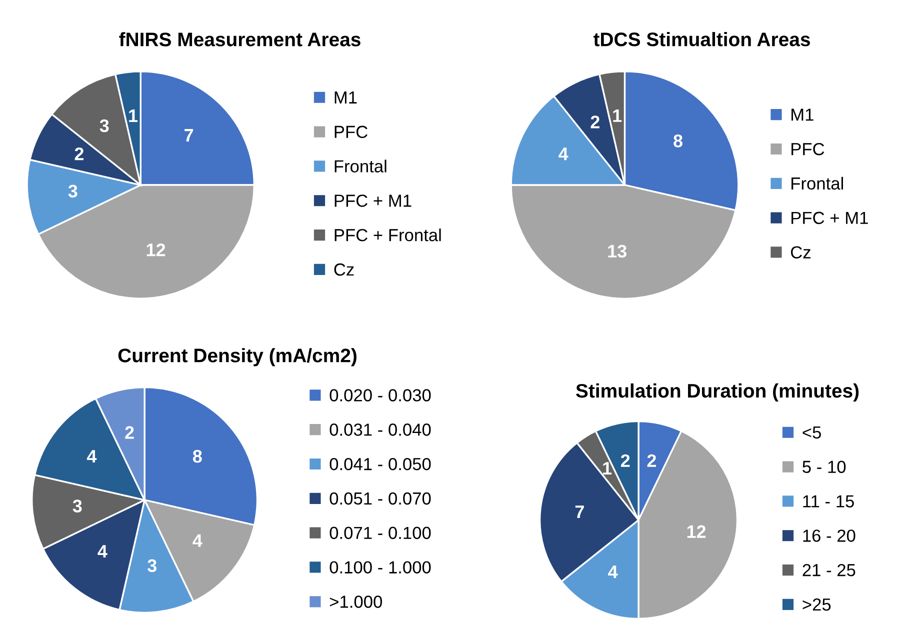 This screenshot has width=917, height=643. I want to click on chart-title: fNIRS Measurement Areas, so click(239, 39).